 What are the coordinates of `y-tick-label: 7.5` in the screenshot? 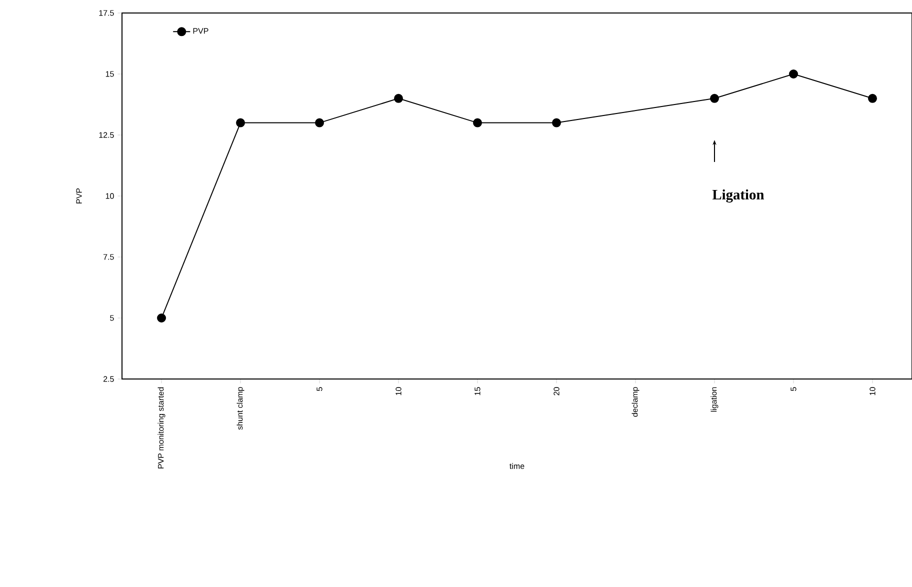 It's located at (108, 257).